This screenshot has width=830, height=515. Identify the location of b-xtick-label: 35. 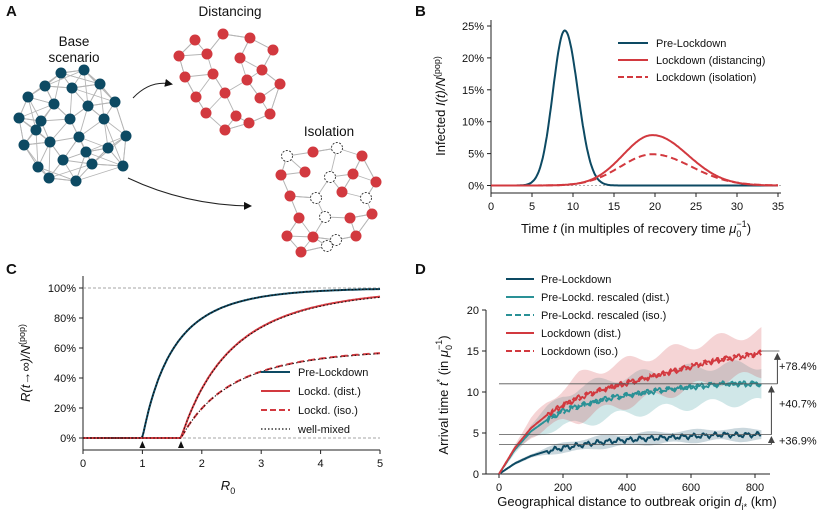
(778, 207).